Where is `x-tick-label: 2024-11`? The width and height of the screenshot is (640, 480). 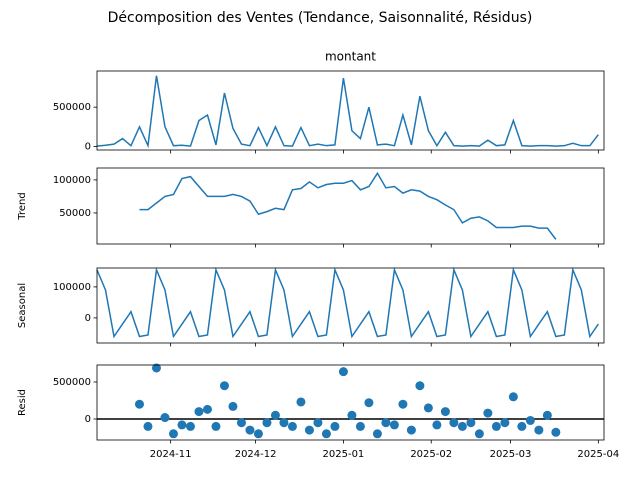
x-tick-label: 2024-11 is located at coordinates (171, 454).